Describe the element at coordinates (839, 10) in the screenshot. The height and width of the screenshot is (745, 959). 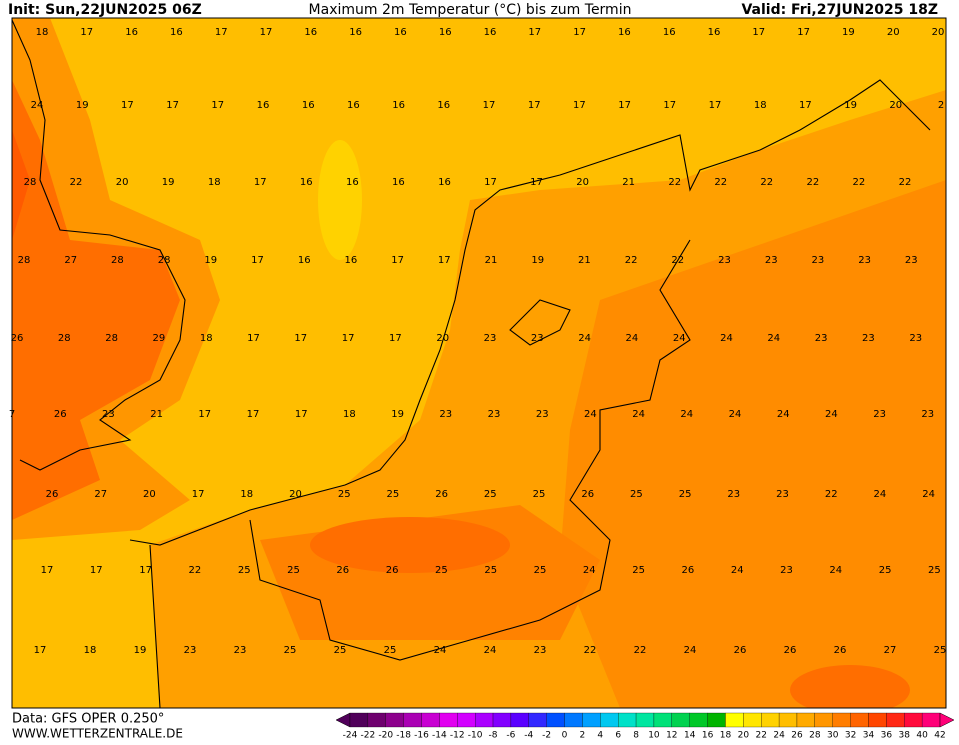
I see `valid-label: Valid: Fri,27JUN2025 18Z` at that location.